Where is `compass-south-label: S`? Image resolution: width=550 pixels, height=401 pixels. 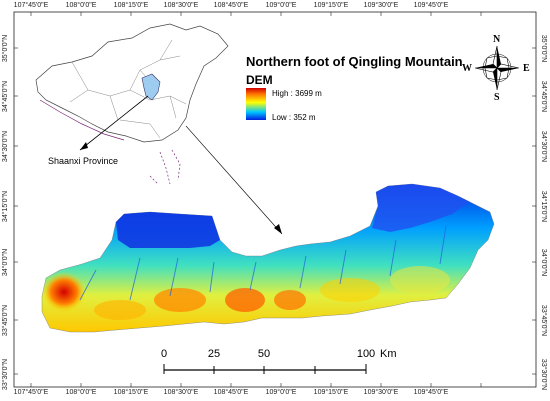
compass-south-label: S is located at coordinates (497, 97).